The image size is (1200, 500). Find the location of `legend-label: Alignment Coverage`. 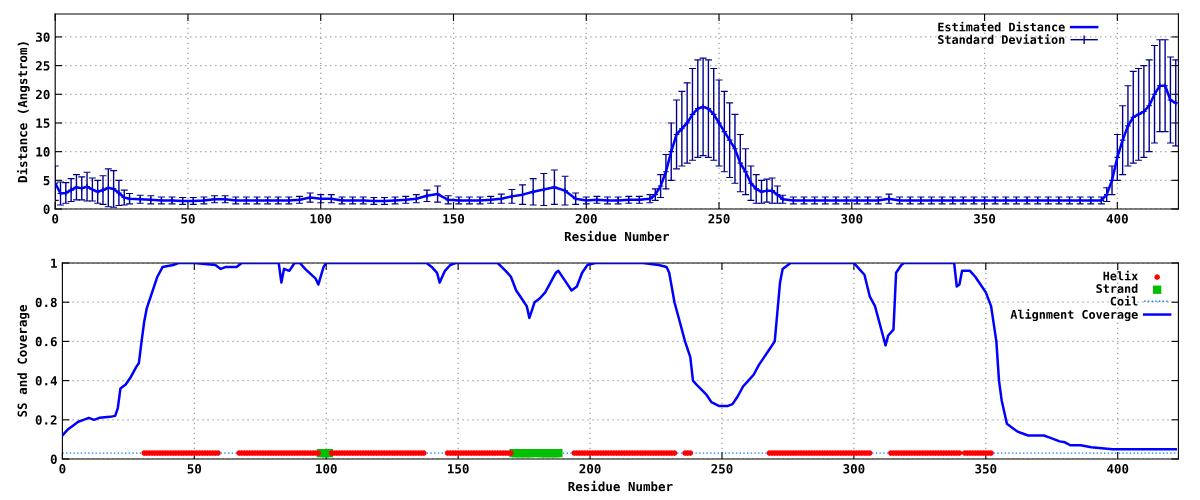

legend-label: Alignment Coverage is located at coordinates (1074, 315).